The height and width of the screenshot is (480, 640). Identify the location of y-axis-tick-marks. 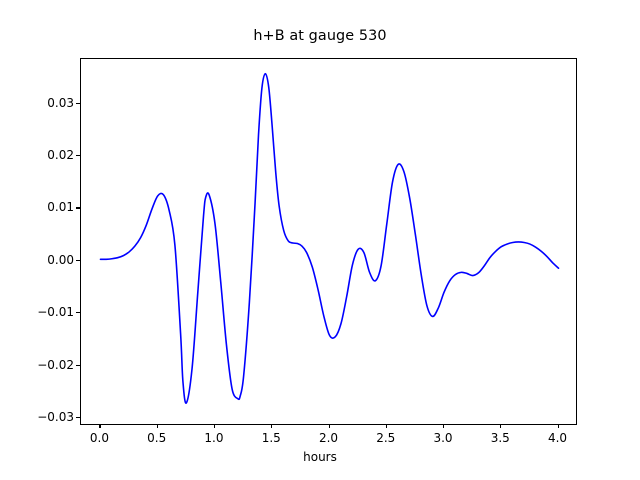
(40, 241).